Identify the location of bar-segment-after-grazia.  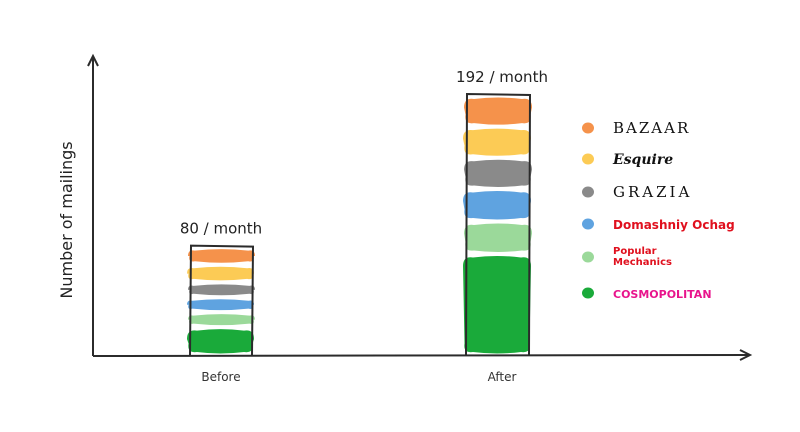
(498, 173).